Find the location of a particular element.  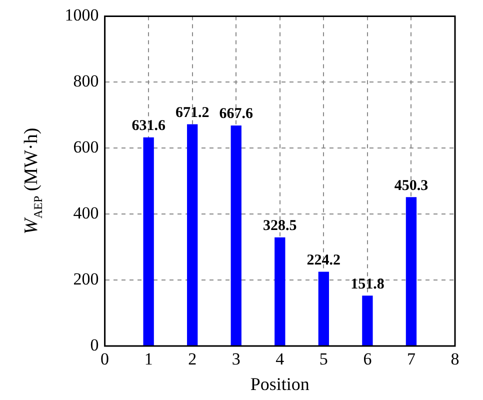

y-tick-label: 1000 is located at coordinates (81, 15).